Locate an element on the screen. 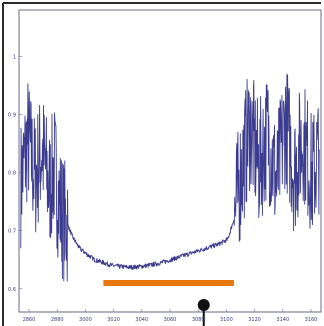 The width and height of the screenshot is (324, 326). y-tick-label: 0.6 is located at coordinates (12, 290).